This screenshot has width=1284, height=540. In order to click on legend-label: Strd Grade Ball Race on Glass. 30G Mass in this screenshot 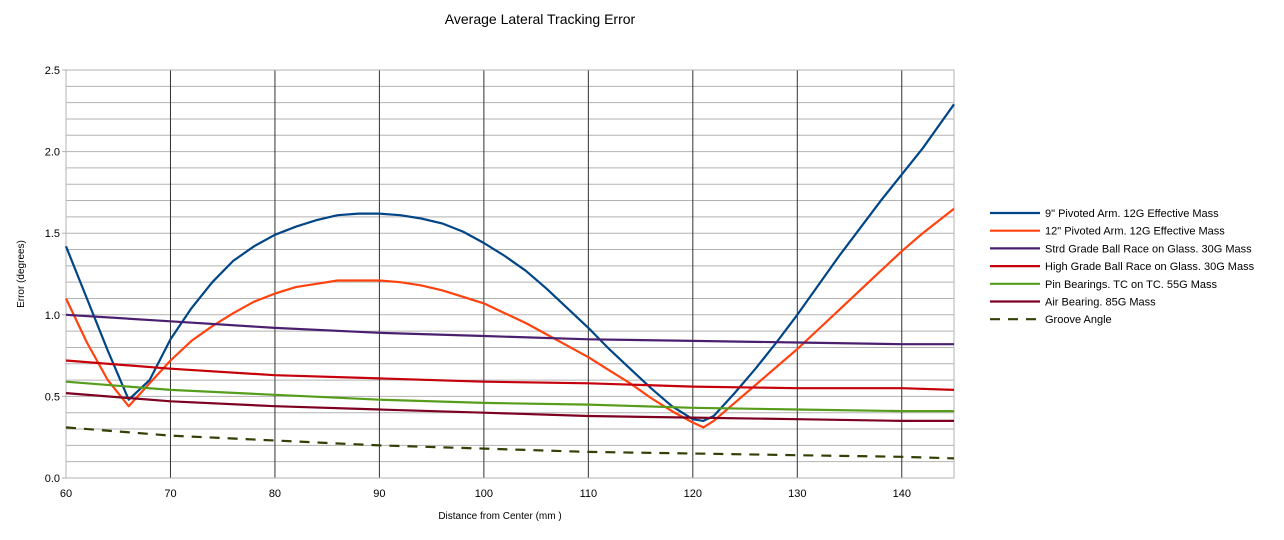, I will do `click(1148, 249)`.